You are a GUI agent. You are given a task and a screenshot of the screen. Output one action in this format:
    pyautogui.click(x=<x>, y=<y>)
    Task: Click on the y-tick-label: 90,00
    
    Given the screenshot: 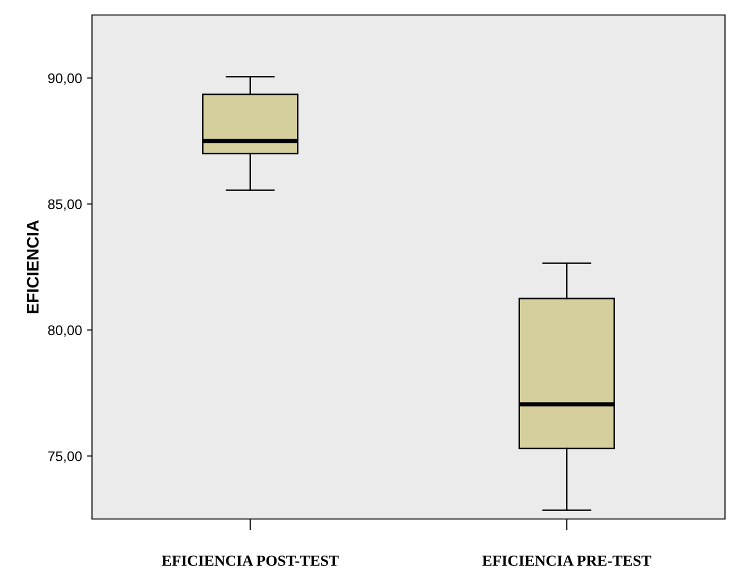 What is the action you would take?
    pyautogui.click(x=65, y=79)
    